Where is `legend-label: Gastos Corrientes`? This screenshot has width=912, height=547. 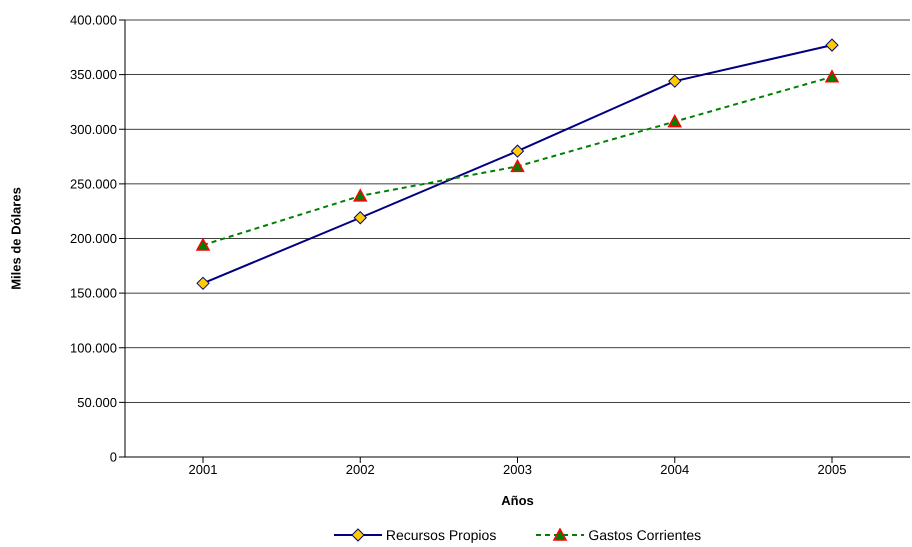
legend-label: Gastos Corrientes is located at coordinates (645, 535).